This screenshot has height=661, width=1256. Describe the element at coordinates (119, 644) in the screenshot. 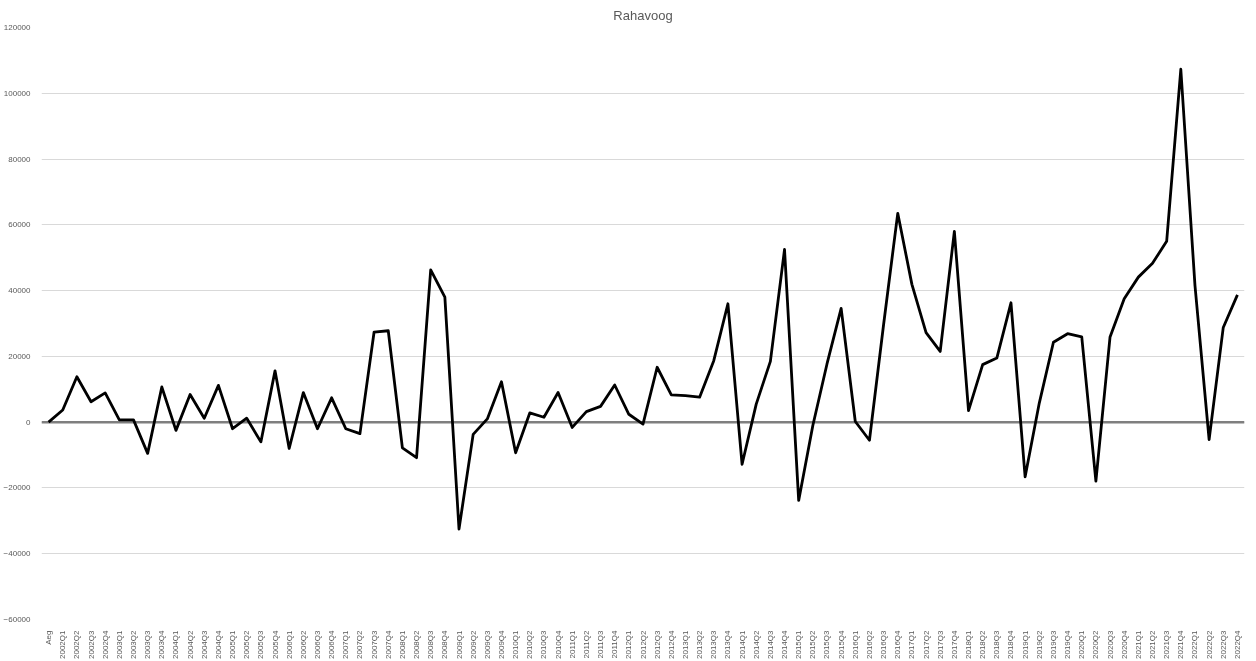

I see `x-tick-label: 2003Q1` at that location.